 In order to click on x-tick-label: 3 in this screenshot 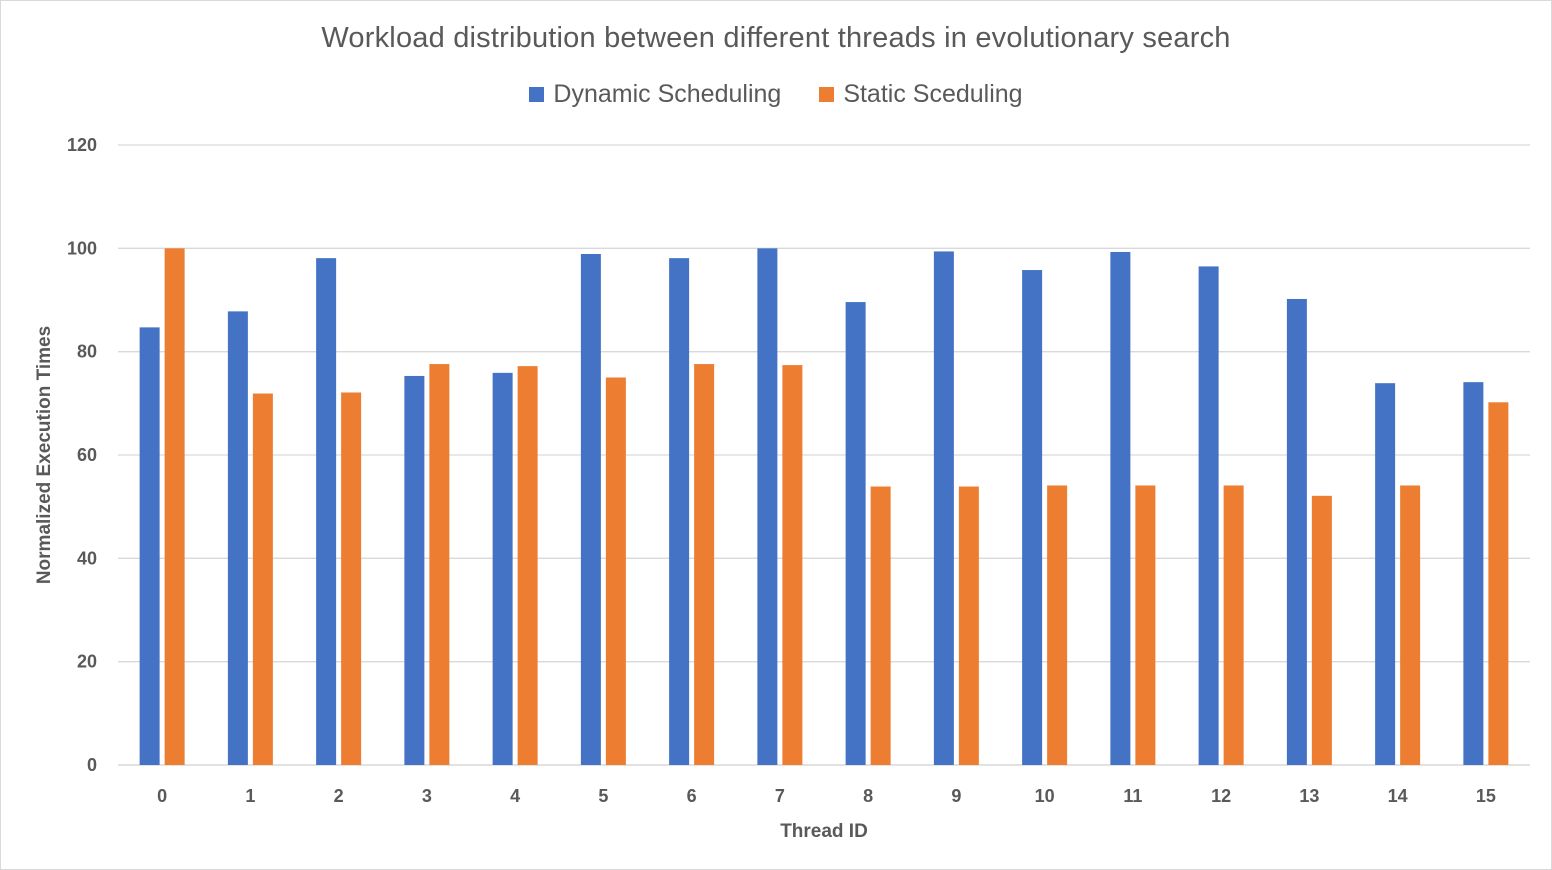, I will do `click(427, 796)`.